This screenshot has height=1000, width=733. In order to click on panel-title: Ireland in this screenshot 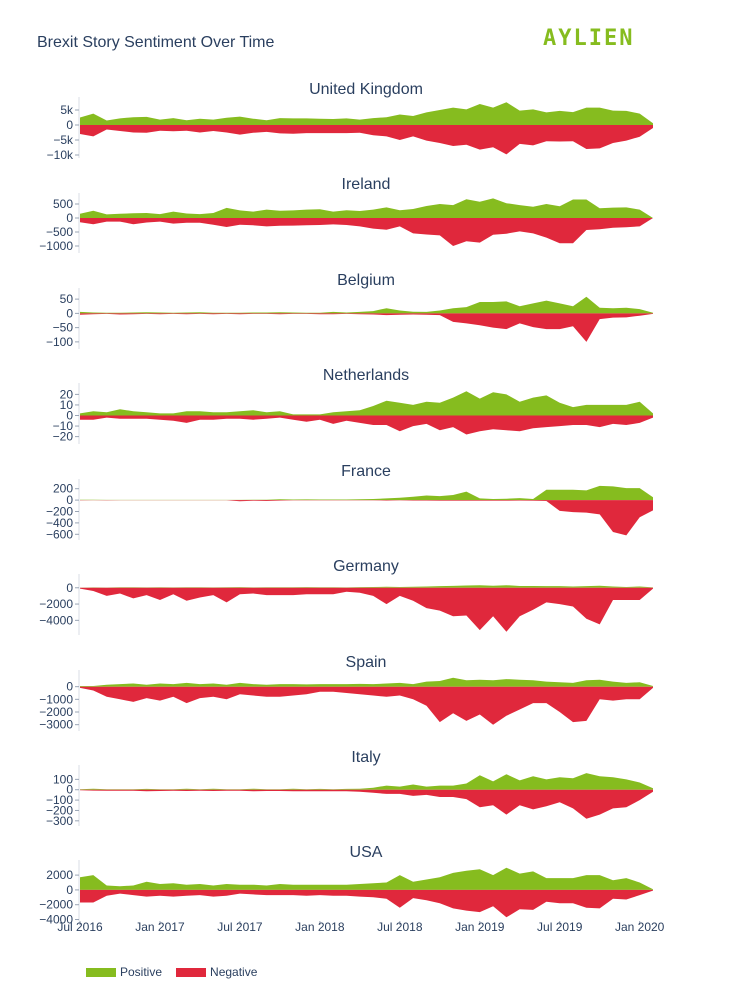, I will do `click(366, 184)`.